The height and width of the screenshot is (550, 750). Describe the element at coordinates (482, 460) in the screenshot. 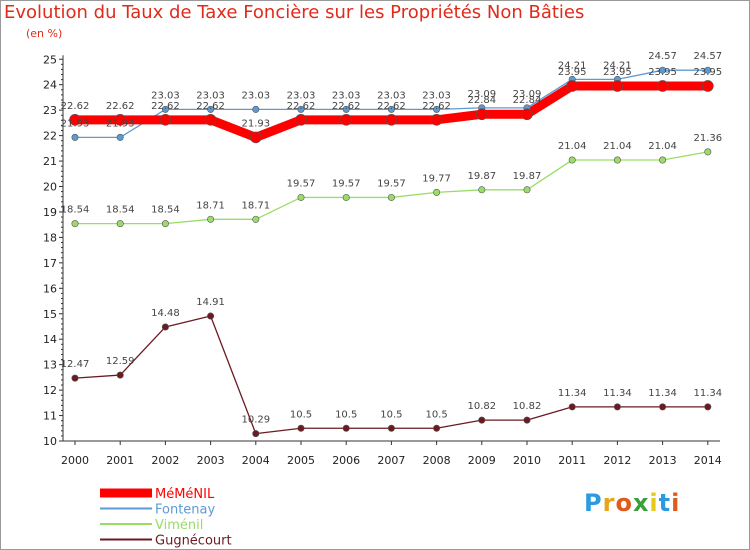

I see `x-tick-label: 2009` at that location.